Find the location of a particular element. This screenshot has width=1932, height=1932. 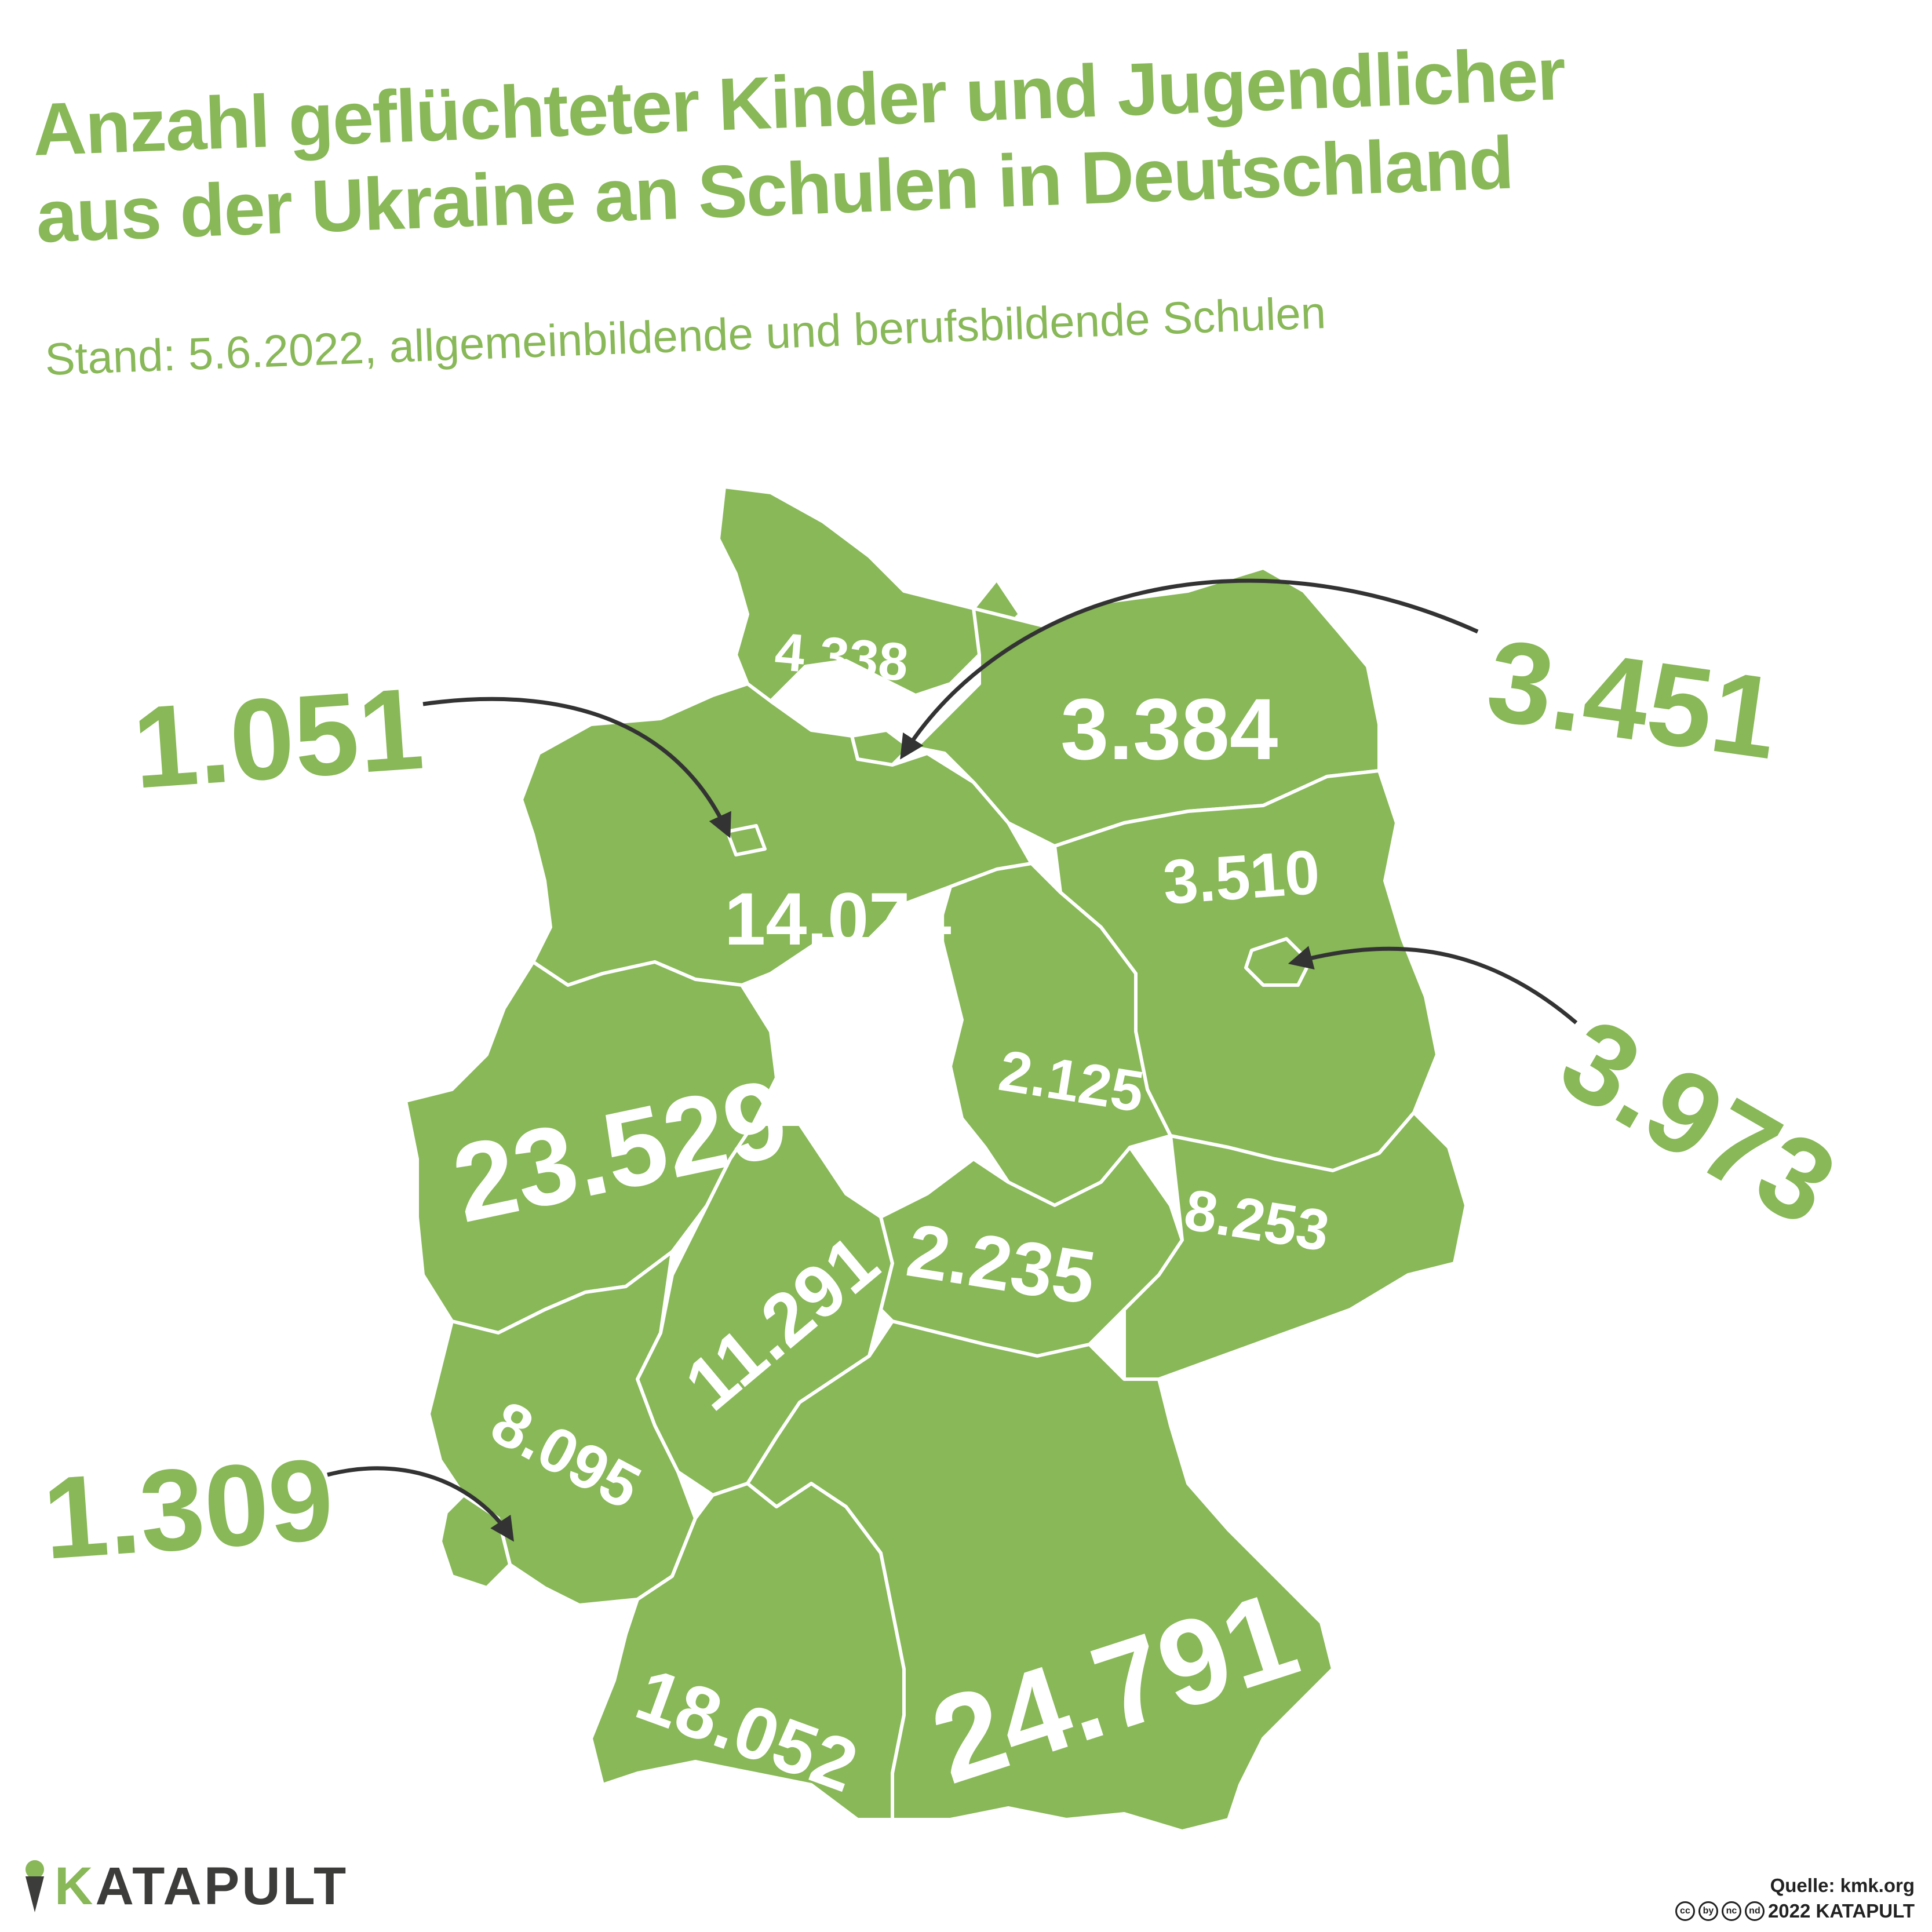

ice-cream-cone-icon is located at coordinates (34, 1886).